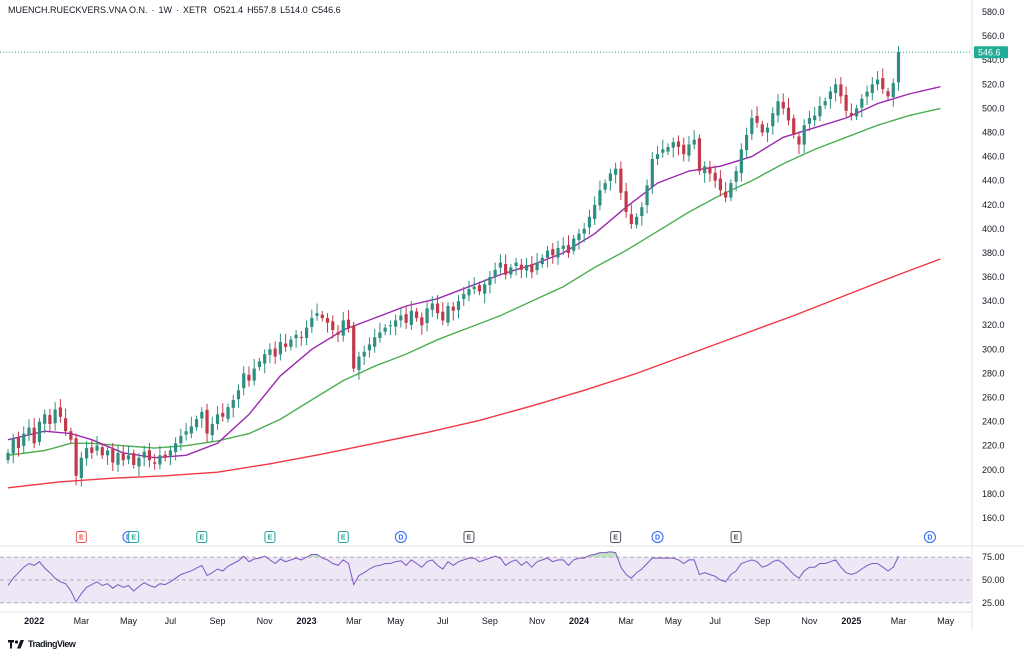 The height and width of the screenshot is (656, 1024). What do you see at coordinates (16, 643) in the screenshot?
I see `tradingview-logo-icon` at bounding box center [16, 643].